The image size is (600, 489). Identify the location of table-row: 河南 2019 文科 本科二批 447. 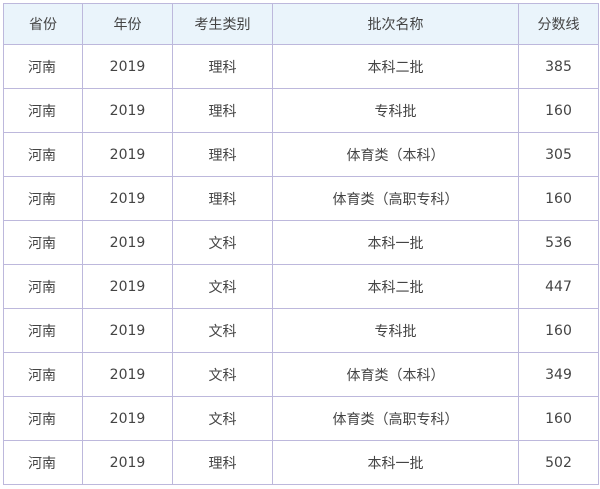
(301, 286).